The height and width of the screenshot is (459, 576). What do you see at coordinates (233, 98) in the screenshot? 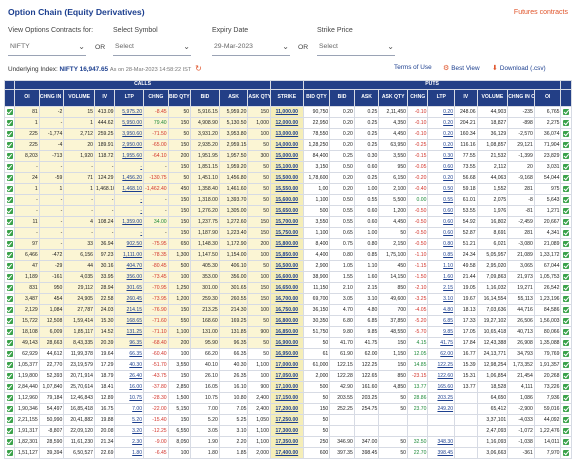
I see `column-header: ASK` at bounding box center [233, 98].